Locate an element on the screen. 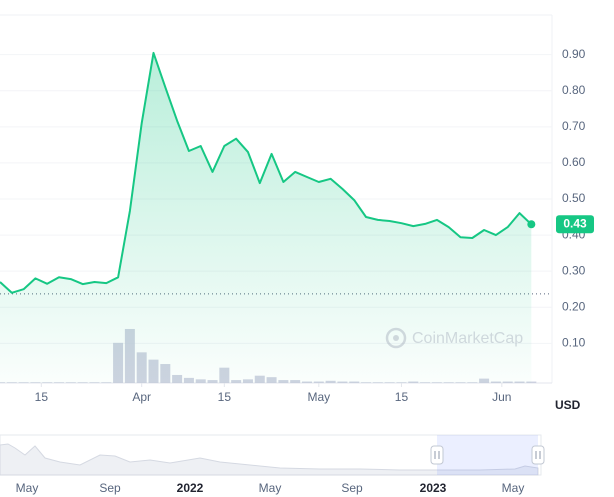  unit-label: USD is located at coordinates (568, 405).